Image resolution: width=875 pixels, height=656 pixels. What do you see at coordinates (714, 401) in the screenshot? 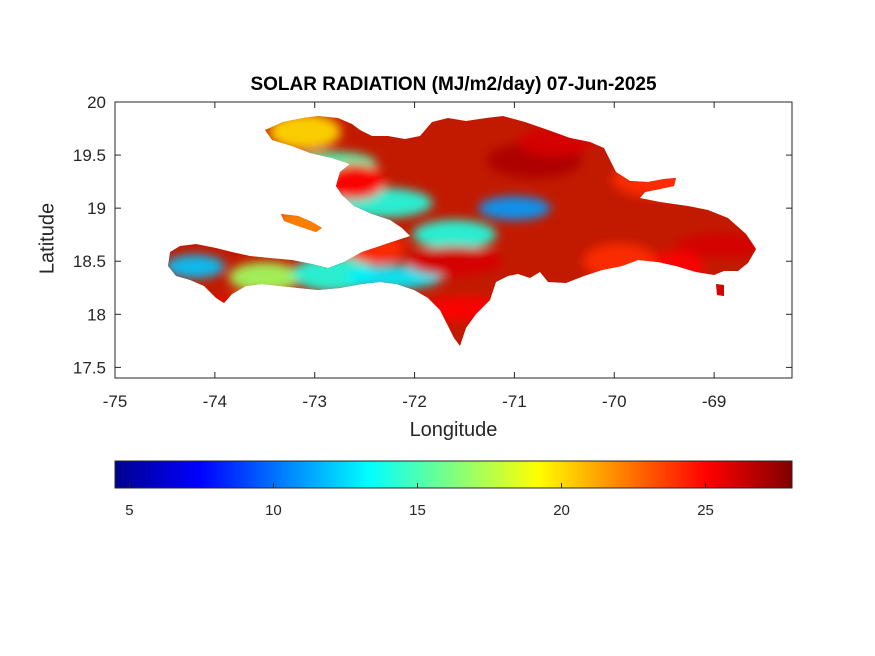
I see `x-tick-label: -69` at bounding box center [714, 401].